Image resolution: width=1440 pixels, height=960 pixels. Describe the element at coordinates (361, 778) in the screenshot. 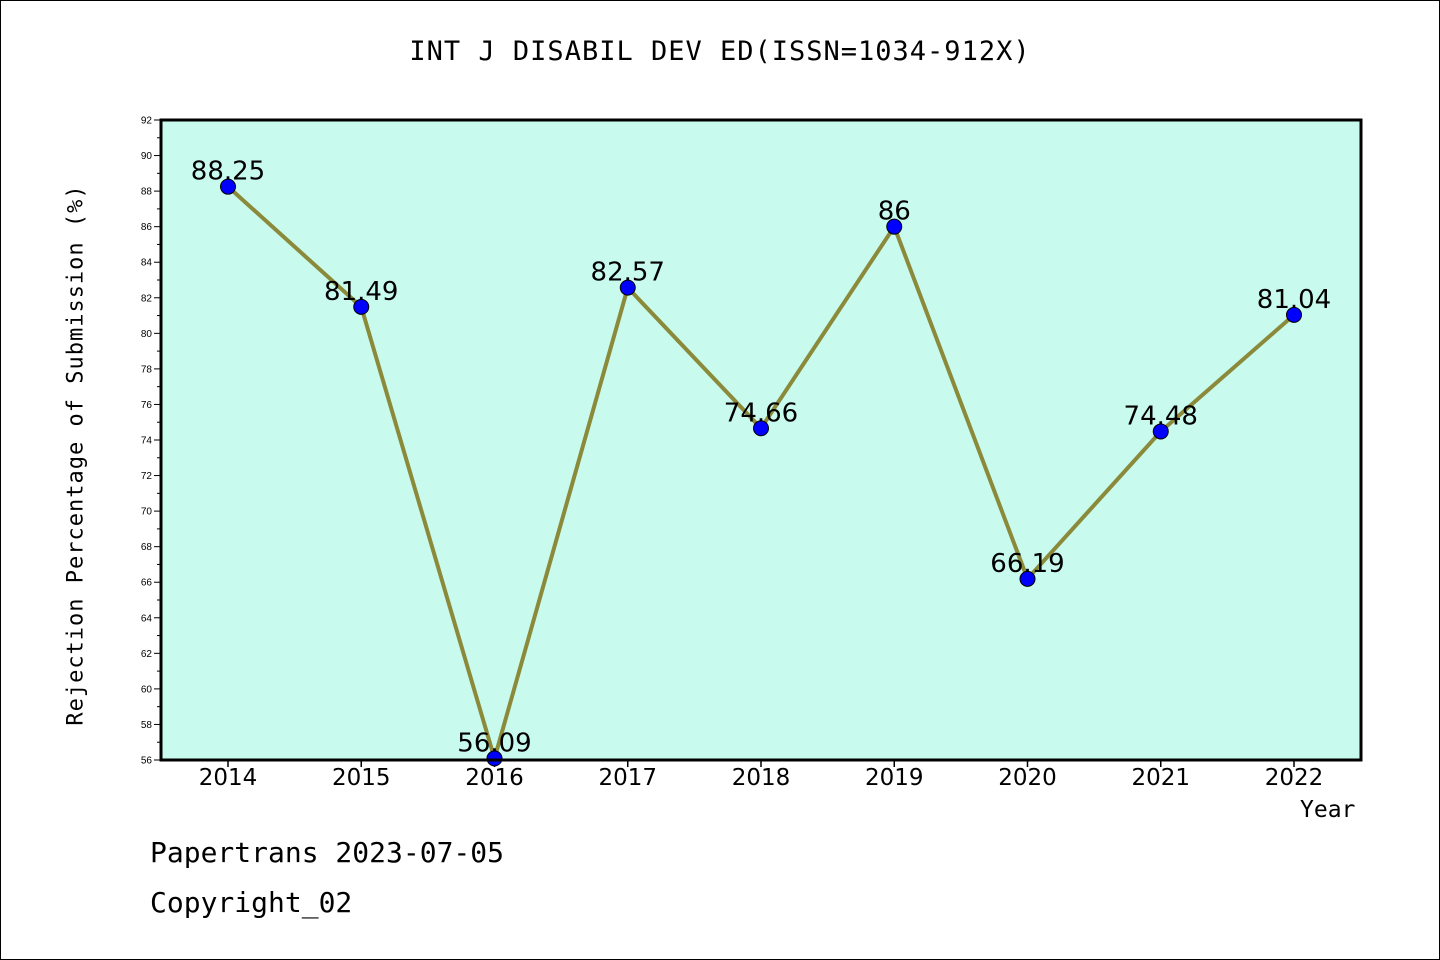

I see `x-tick-label: 2015` at that location.